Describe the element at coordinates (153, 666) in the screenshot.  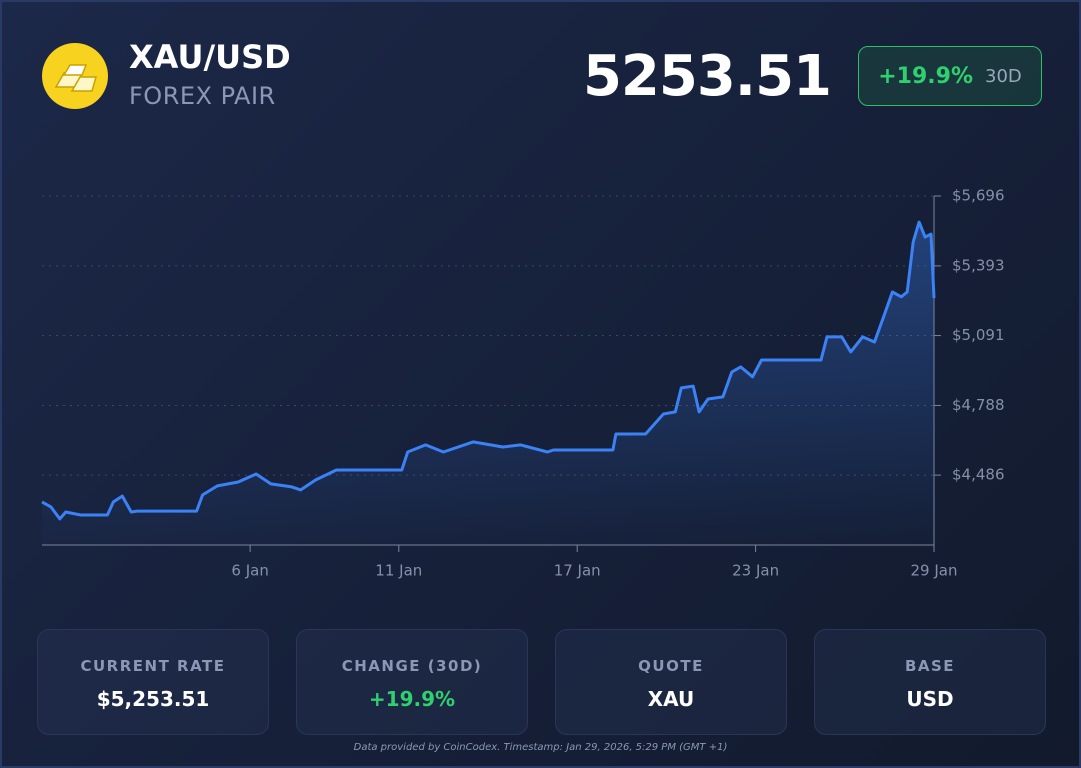
I see `stat-label: CURRENT RATE` at that location.